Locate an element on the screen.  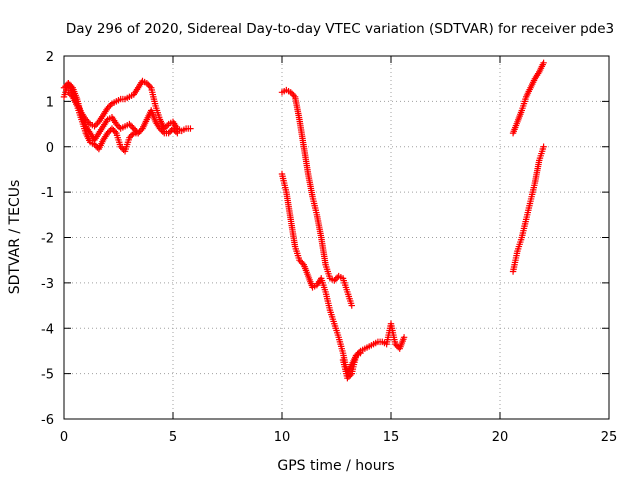
x-axis-label: GPS time / hours is located at coordinates (335, 466).